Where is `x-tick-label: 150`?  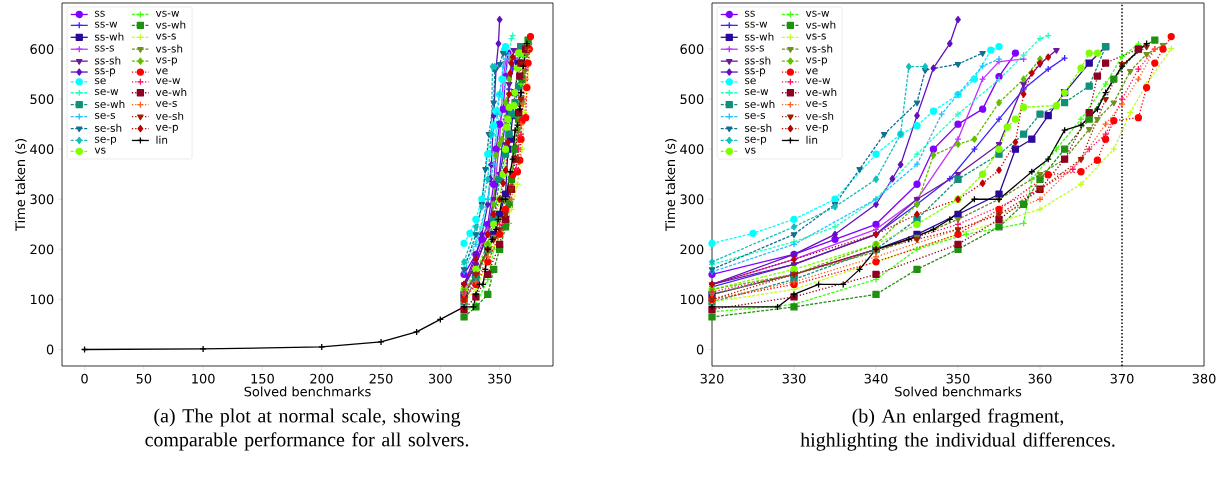
x-tick-label: 150 is located at coordinates (262, 378).